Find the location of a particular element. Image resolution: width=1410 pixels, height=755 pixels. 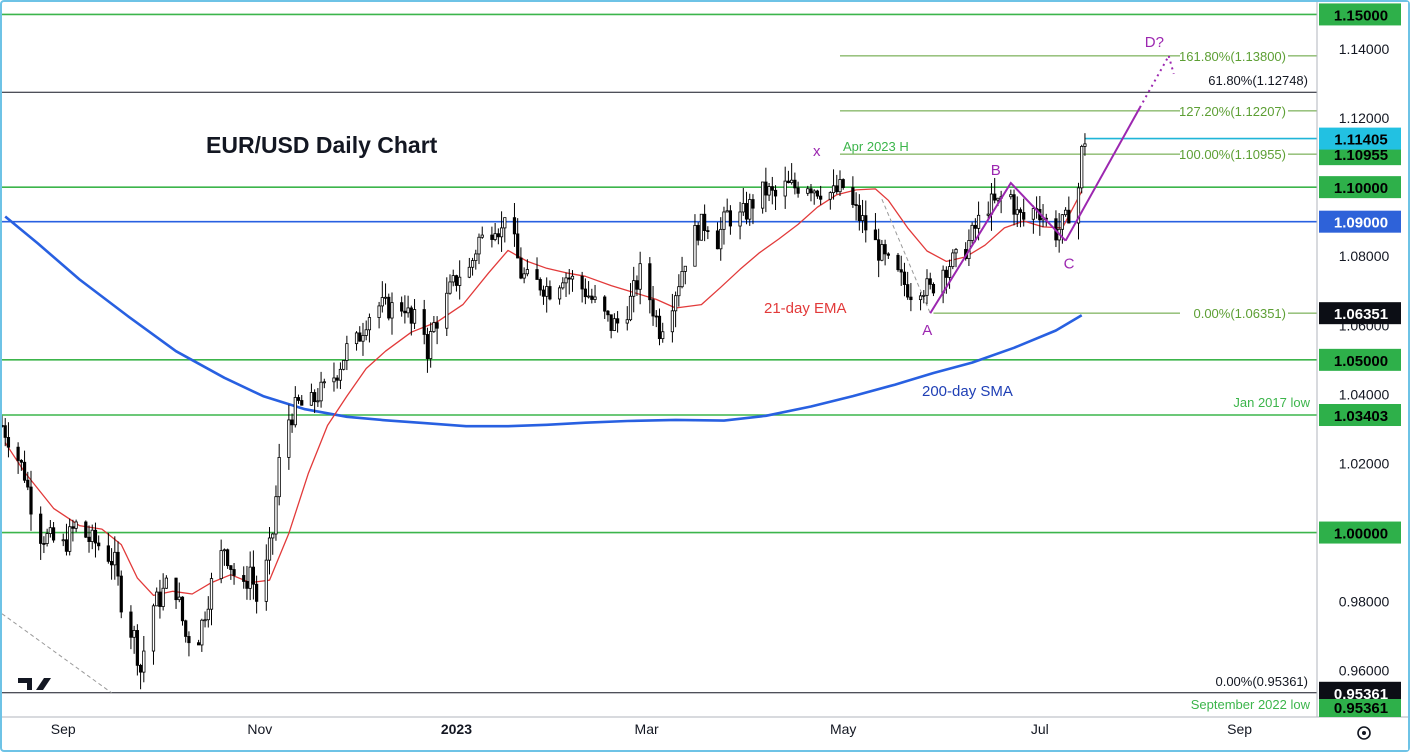

fib-label: 0.00%(1.06351) is located at coordinates (1239, 313).